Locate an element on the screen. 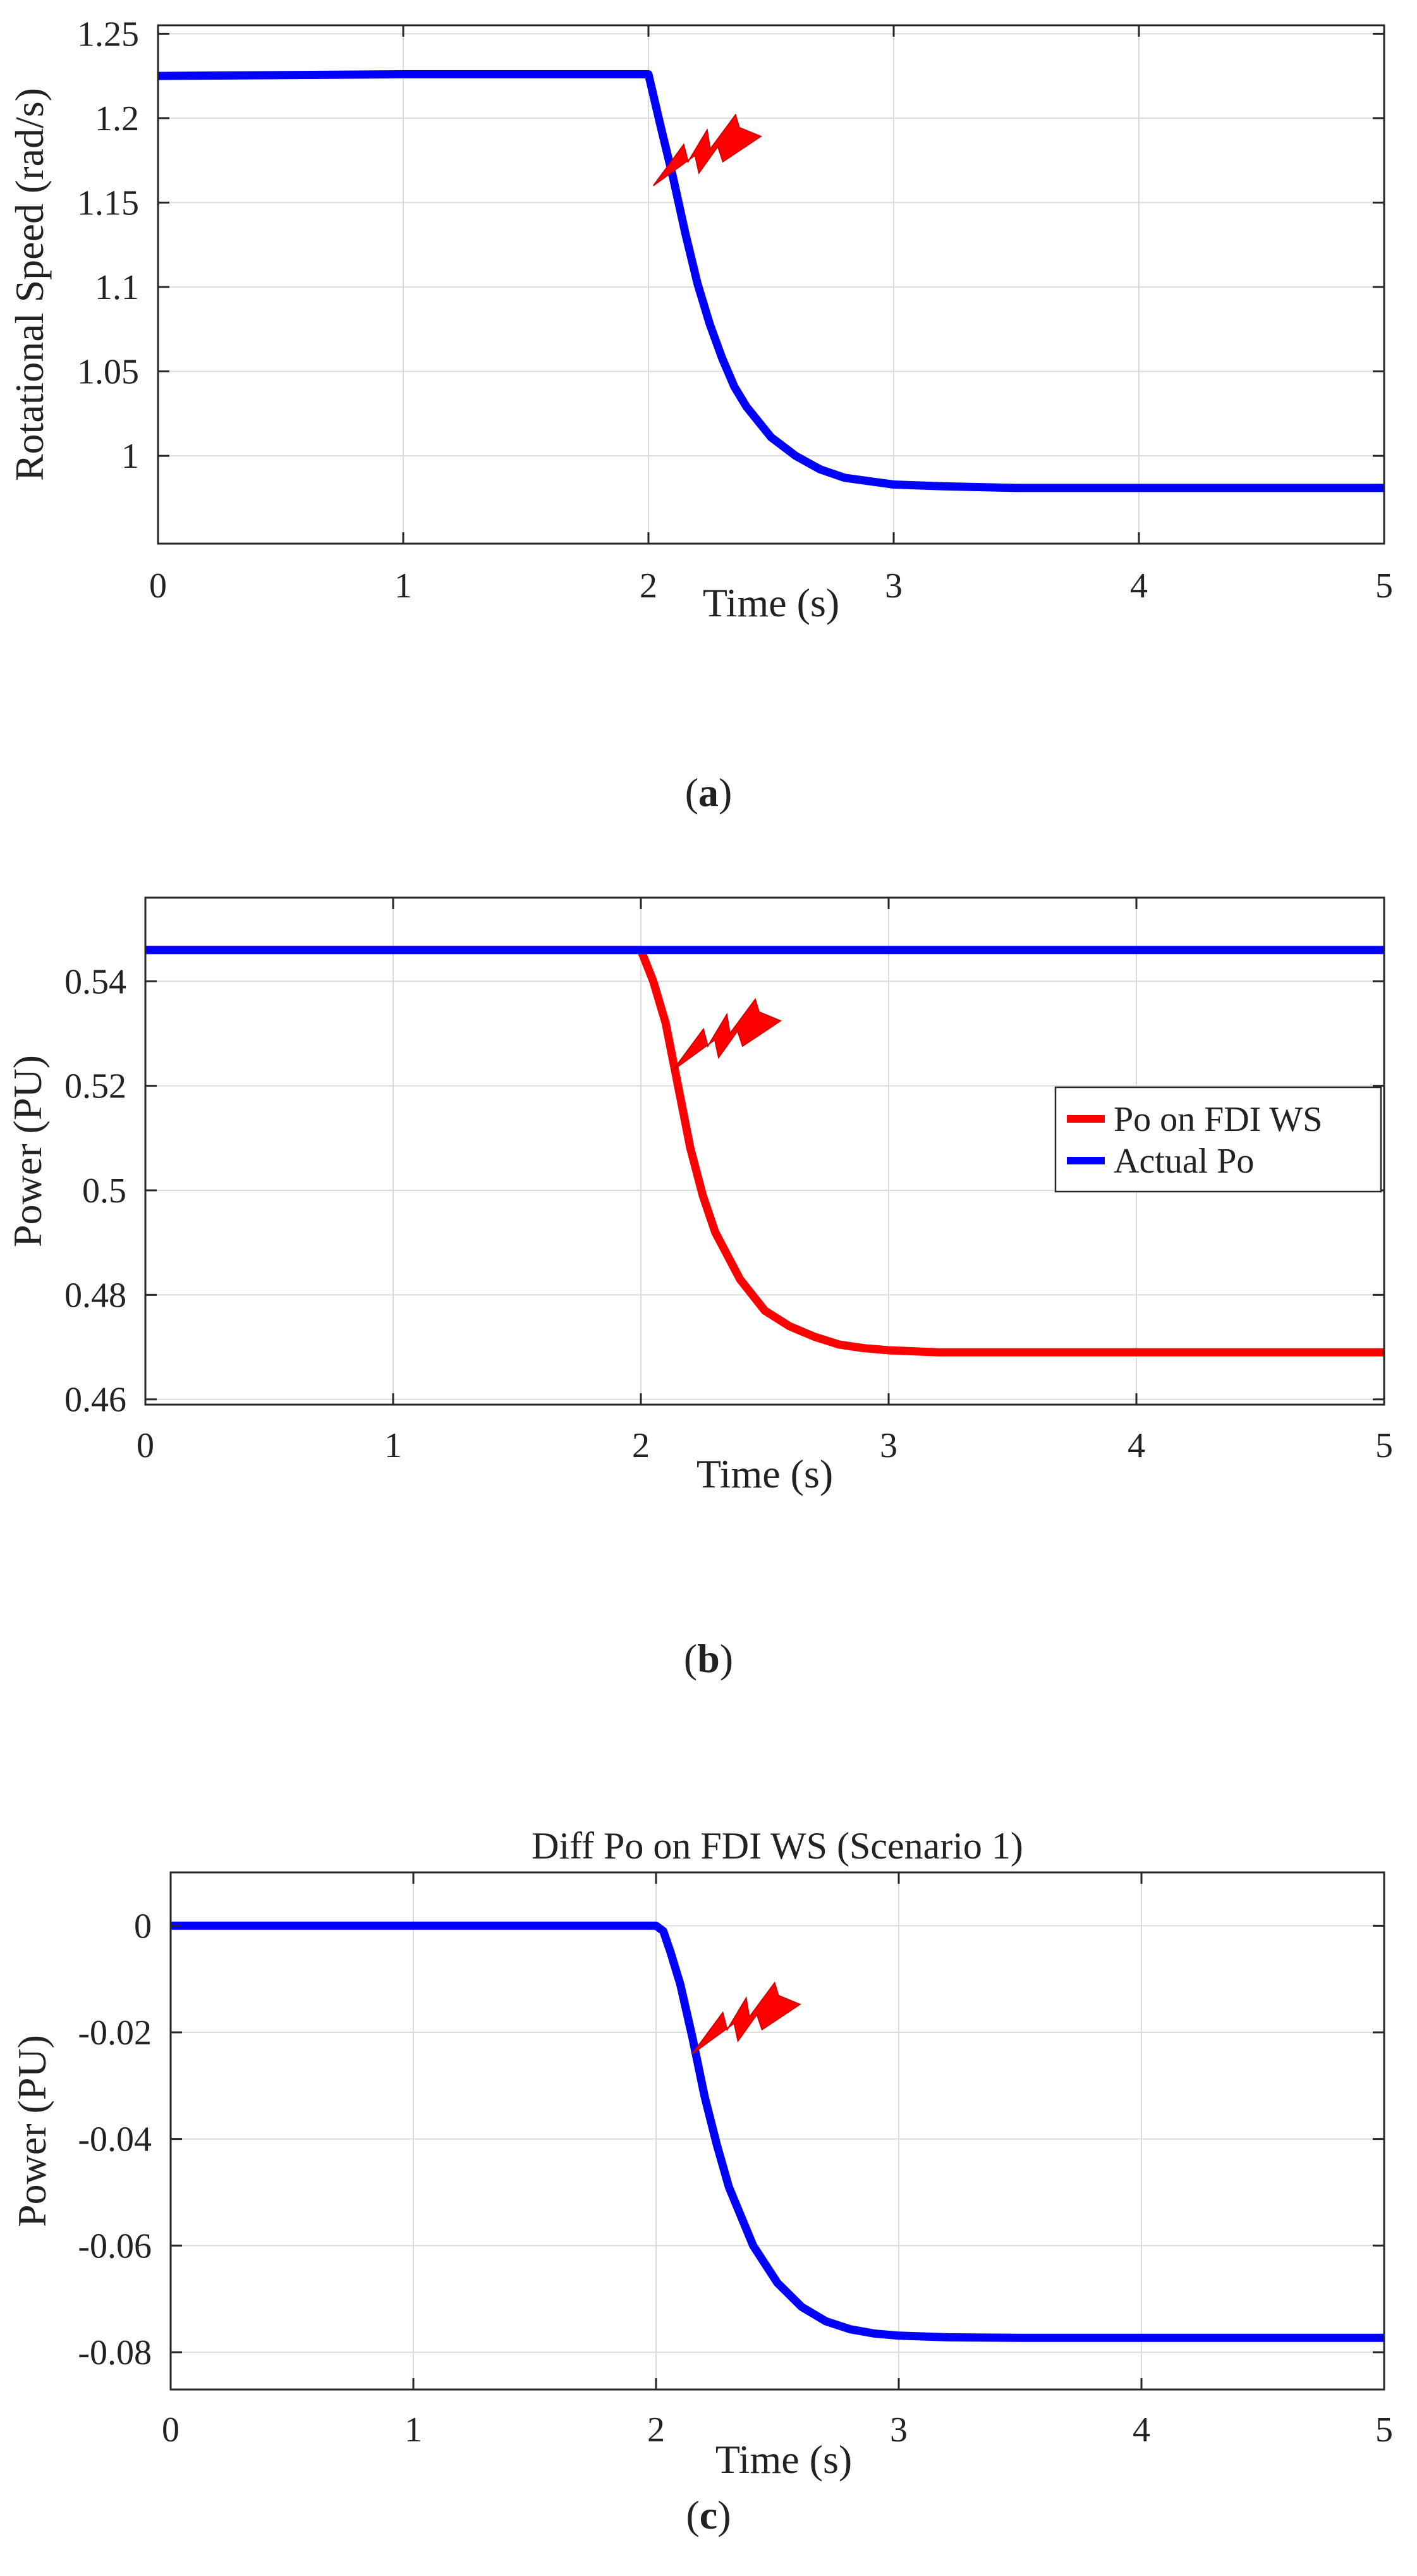  figure-caption: (a) is located at coordinates (709, 792).